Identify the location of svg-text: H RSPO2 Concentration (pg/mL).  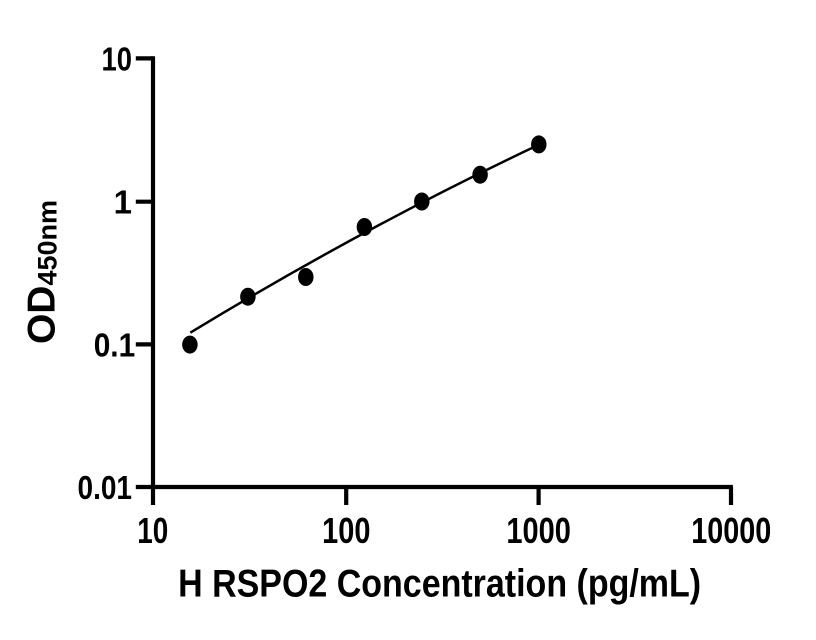
(439, 584).